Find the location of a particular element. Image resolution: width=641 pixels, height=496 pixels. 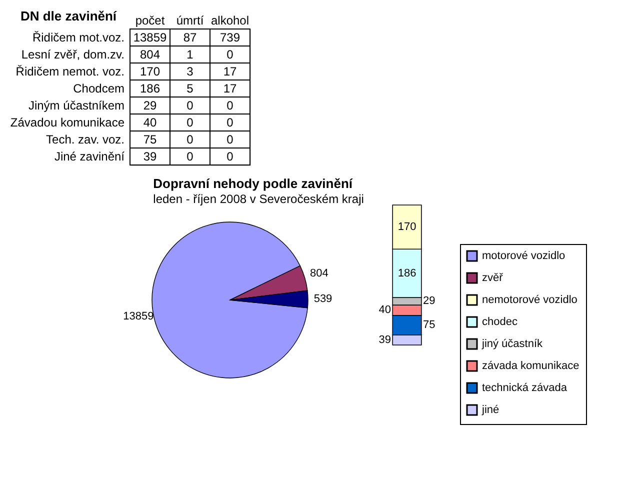

y-tick-label: Tech. zav. voz. is located at coordinates (85, 139).